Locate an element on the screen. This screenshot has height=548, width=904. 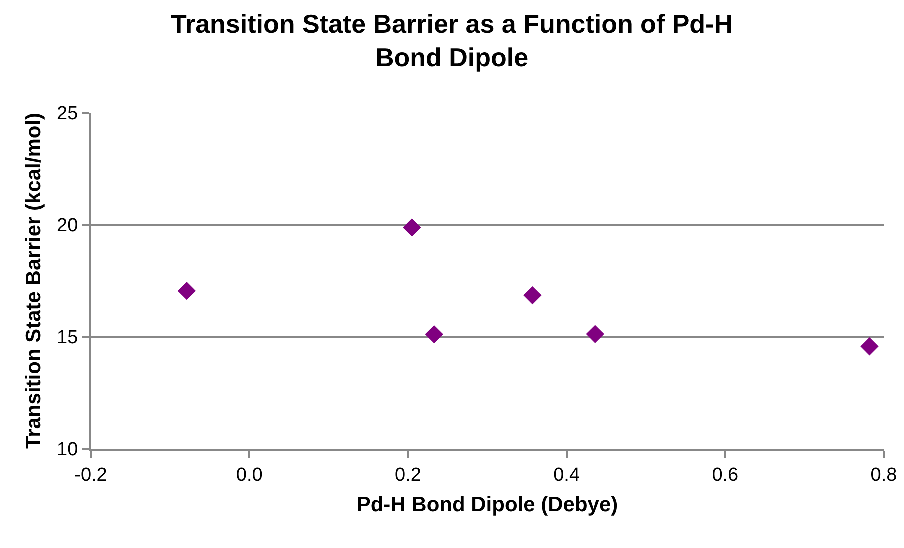
y-tick-label: 10 is located at coordinates (67, 450).